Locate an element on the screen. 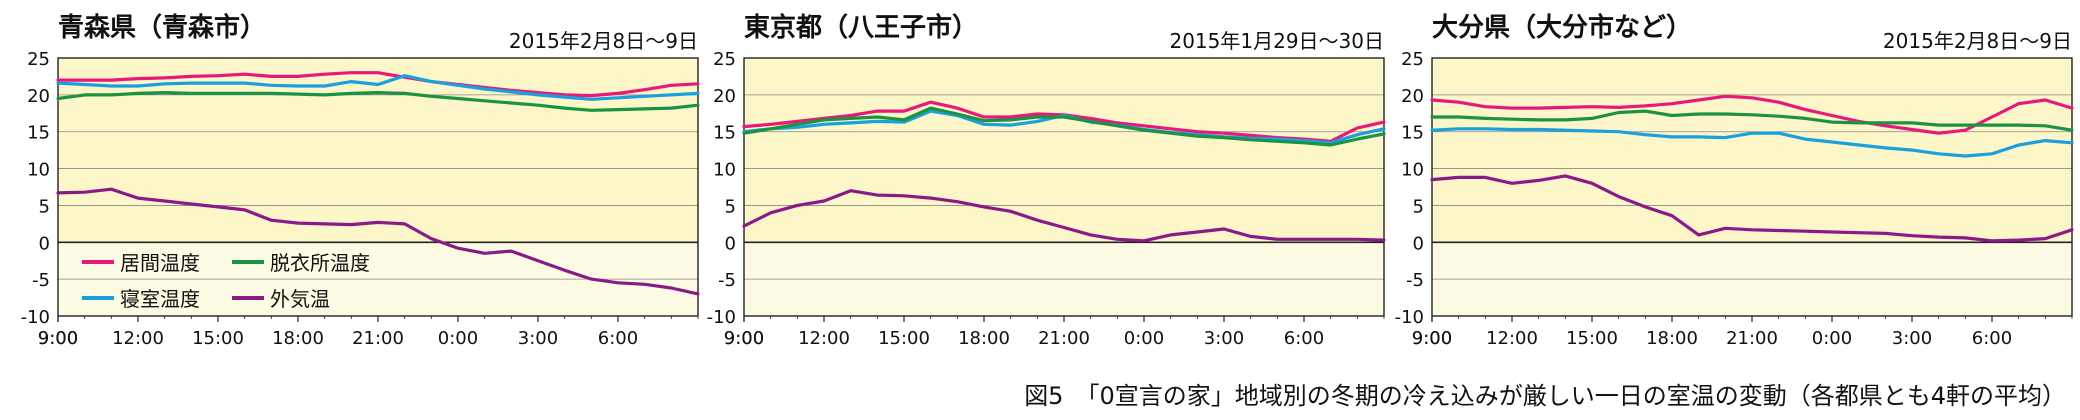  plot-area-tokyo is located at coordinates (1064, 150).